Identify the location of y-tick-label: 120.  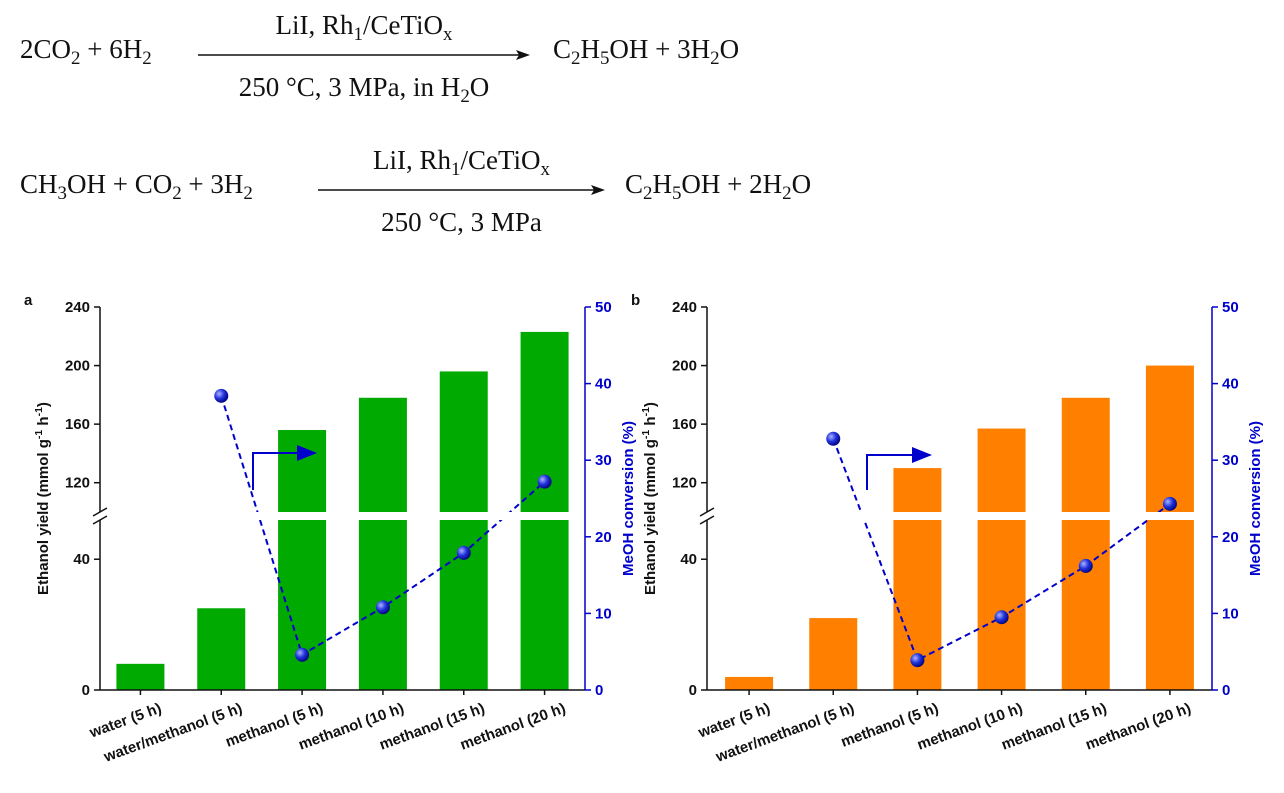
(77, 483).